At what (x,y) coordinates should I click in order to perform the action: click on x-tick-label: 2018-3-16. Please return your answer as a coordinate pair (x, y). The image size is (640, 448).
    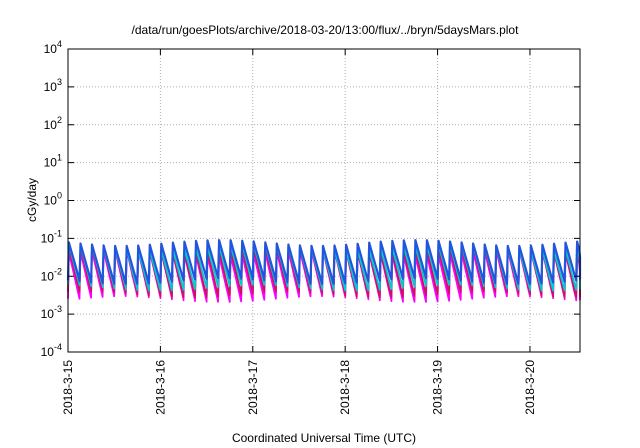
    Looking at the image, I should click on (160, 387).